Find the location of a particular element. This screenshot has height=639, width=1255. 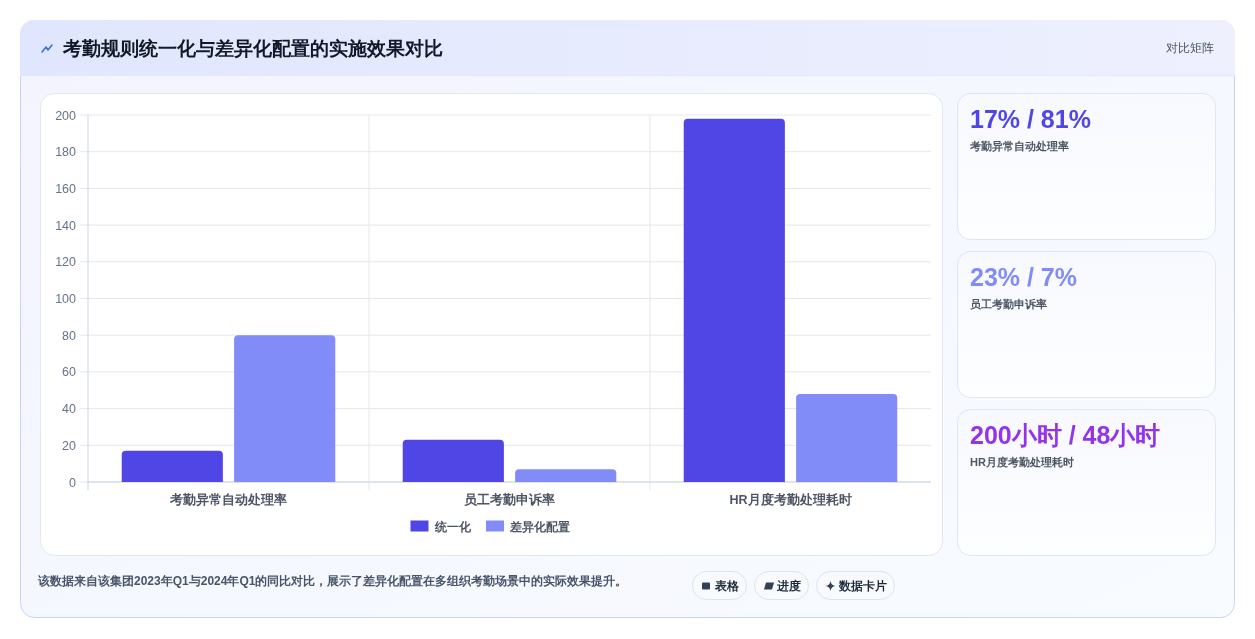

text: 17% / 81% is located at coordinates (1030, 119).